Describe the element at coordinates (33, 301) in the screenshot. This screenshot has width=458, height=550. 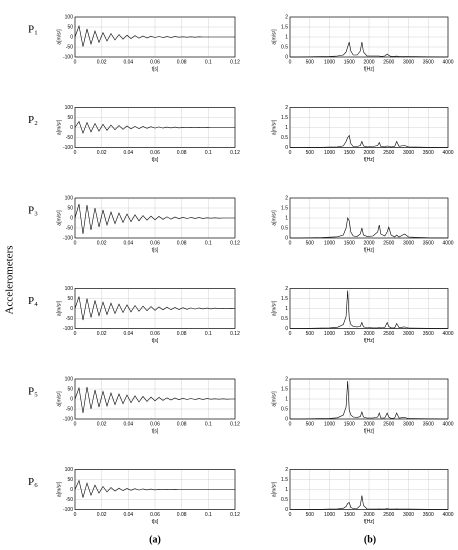
I see `row-label: P₄` at that location.